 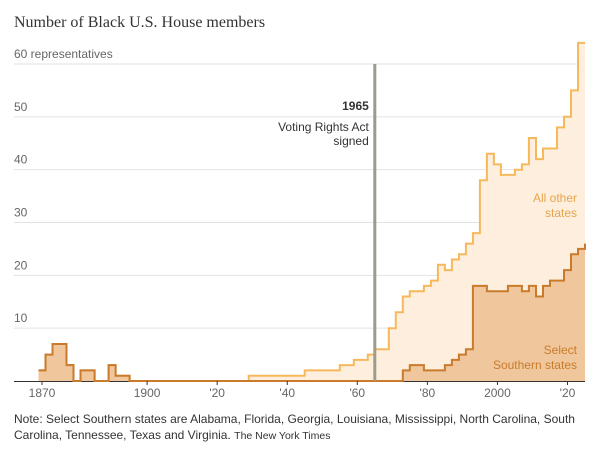 What do you see at coordinates (217, 393) in the screenshot?
I see `x-tick-1920: '20` at bounding box center [217, 393].